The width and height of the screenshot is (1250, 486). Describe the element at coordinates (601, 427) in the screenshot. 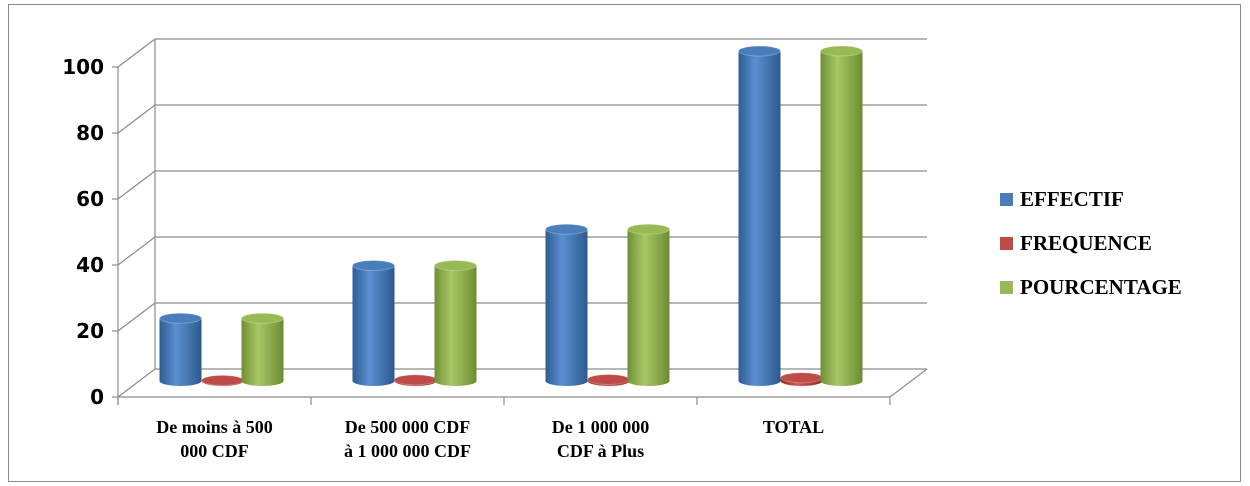

I see `category-label: De 1 000 000` at that location.